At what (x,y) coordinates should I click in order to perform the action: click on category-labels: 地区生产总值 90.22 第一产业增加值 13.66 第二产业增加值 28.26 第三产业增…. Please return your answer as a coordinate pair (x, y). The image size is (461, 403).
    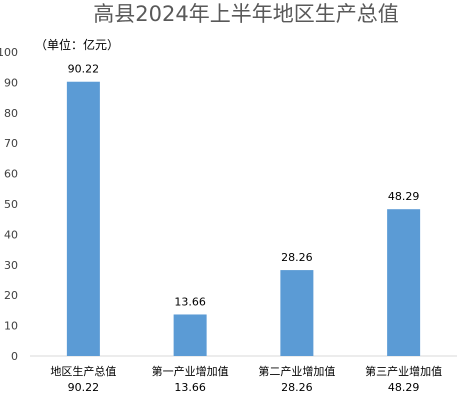
    Looking at the image, I should click on (246, 379).